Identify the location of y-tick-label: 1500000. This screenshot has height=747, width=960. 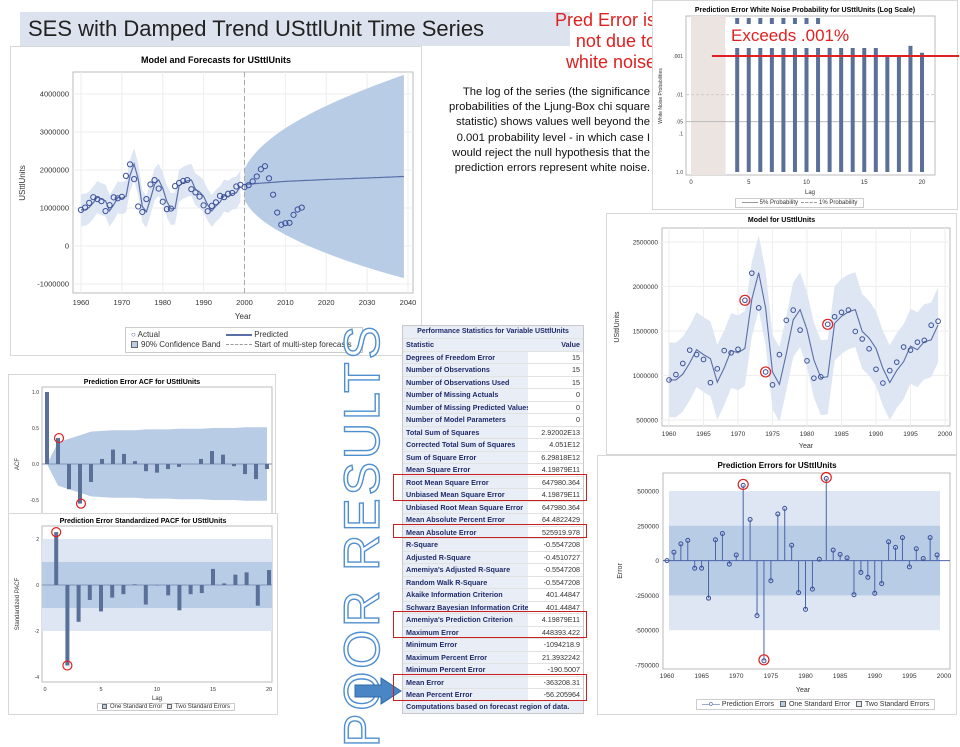
(646, 332).